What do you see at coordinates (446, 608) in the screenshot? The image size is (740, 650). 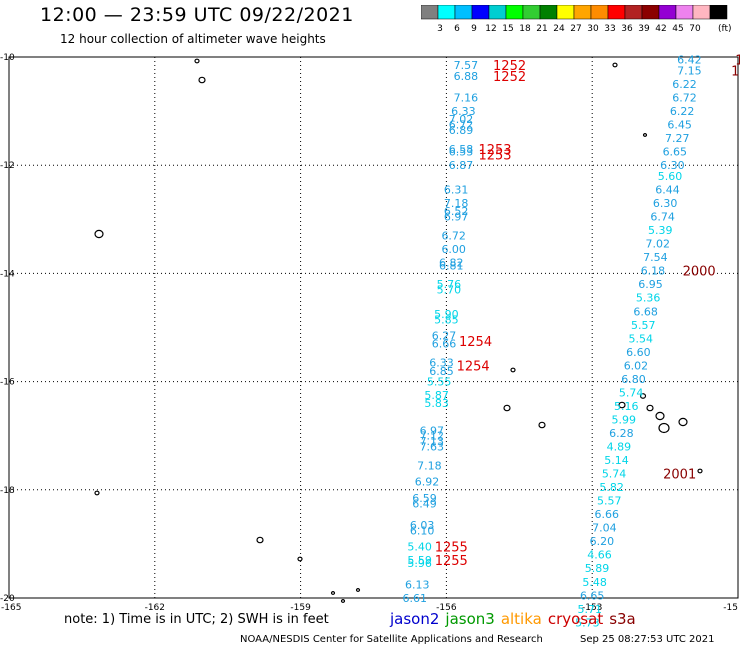 I see `x-tick-label: -156` at bounding box center [446, 608].